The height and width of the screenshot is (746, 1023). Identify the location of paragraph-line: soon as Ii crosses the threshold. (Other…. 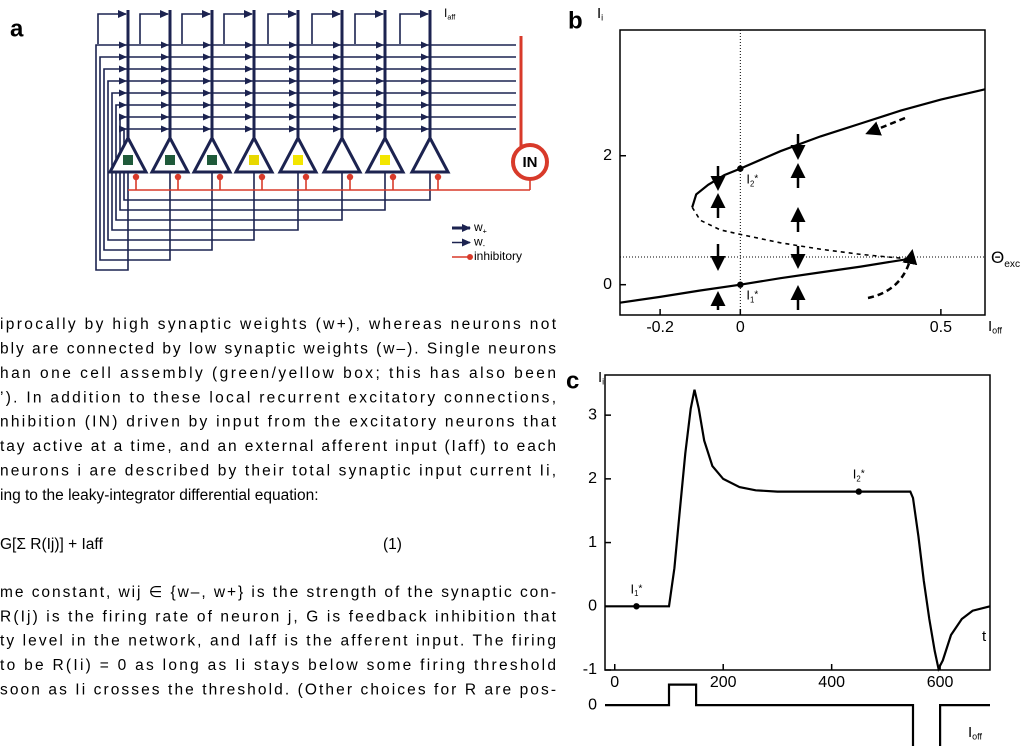
(278, 689).